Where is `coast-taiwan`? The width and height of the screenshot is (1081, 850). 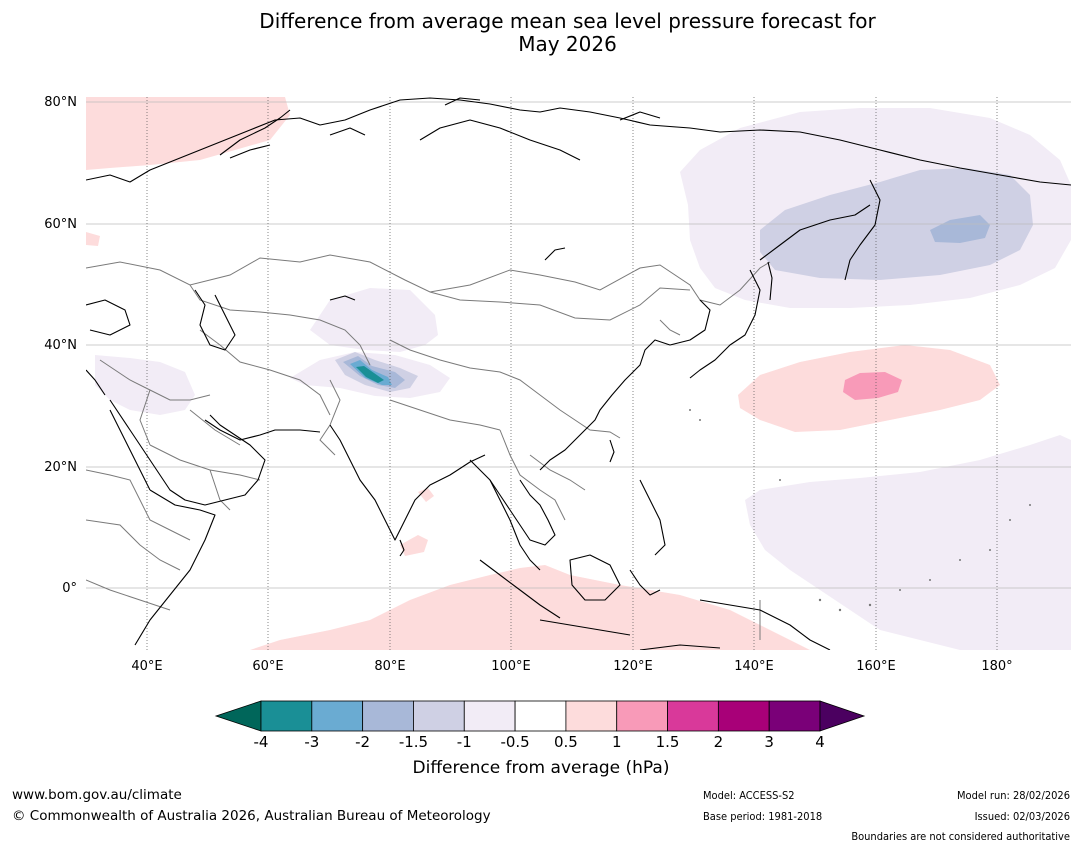 coast-taiwan is located at coordinates (612, 451).